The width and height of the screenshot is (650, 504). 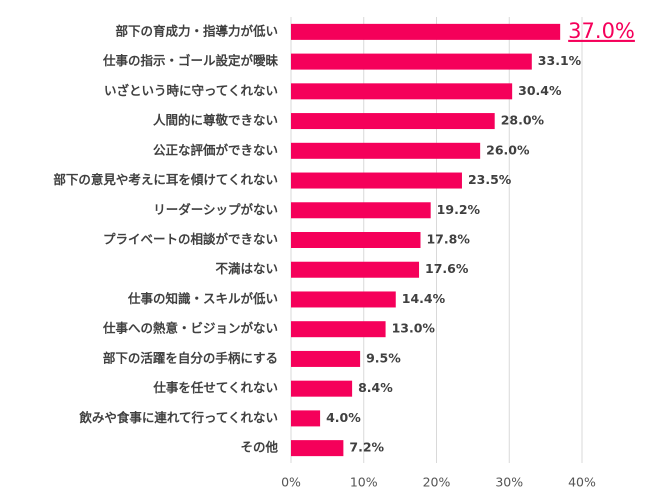 What do you see at coordinates (509, 482) in the screenshot?
I see `x-tick-label: 30%` at bounding box center [509, 482].